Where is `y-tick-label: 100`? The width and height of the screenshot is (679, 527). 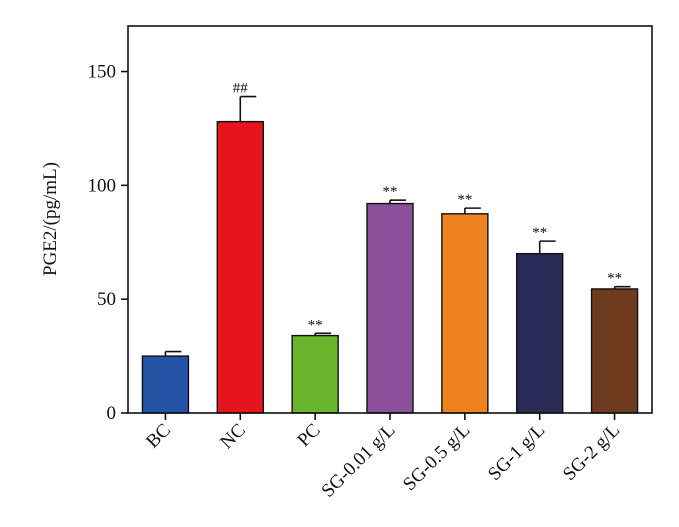
y-tick-label: 100 is located at coordinates (102, 185).